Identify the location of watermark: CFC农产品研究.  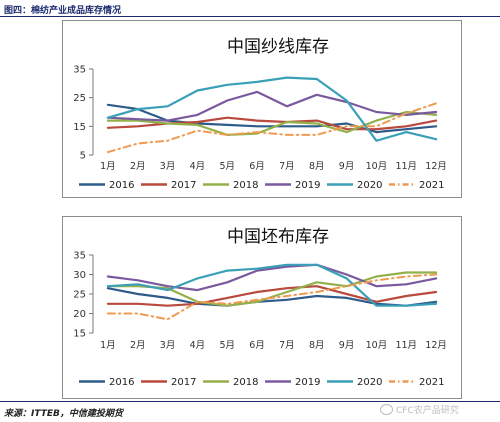
(419, 409).